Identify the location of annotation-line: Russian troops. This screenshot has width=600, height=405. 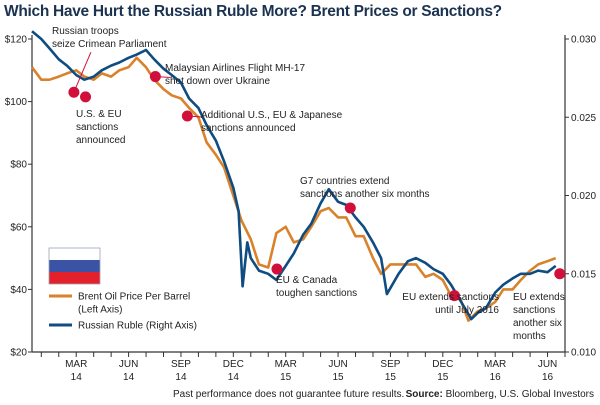
(85, 31).